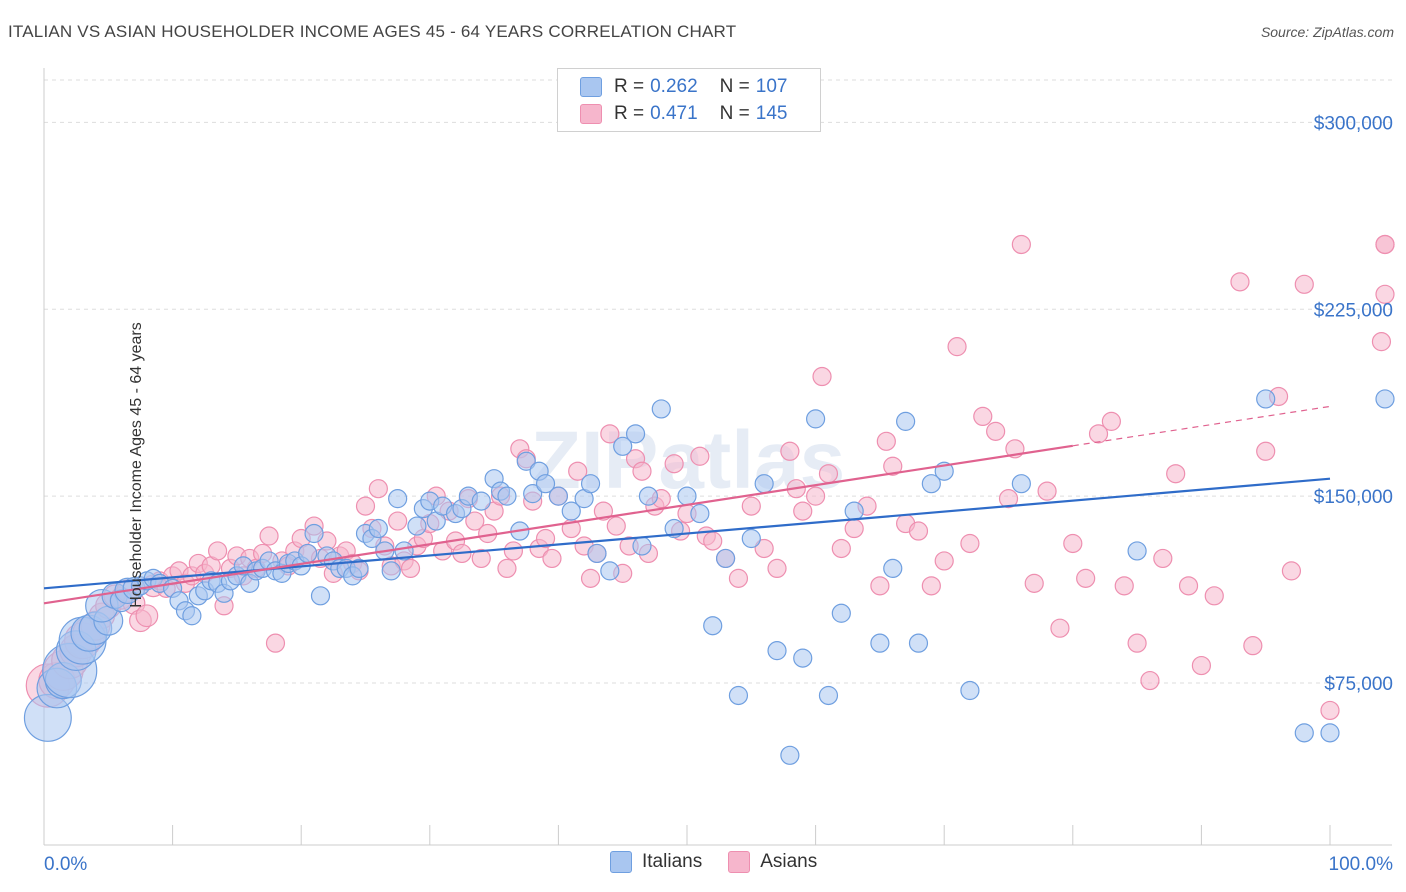  I want to click on y-tick-label: $75,000, so click(1358, 684).